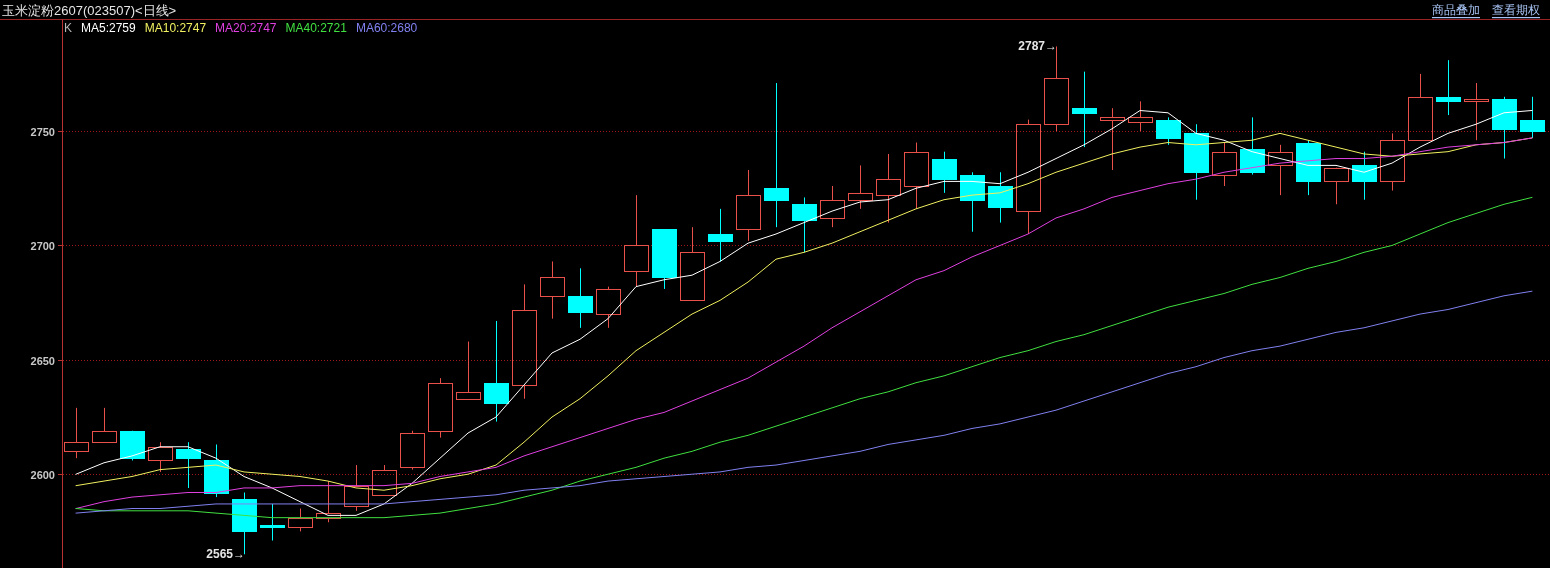 This screenshot has height=568, width=1550. I want to click on text: 查看期权, so click(1516, 10).